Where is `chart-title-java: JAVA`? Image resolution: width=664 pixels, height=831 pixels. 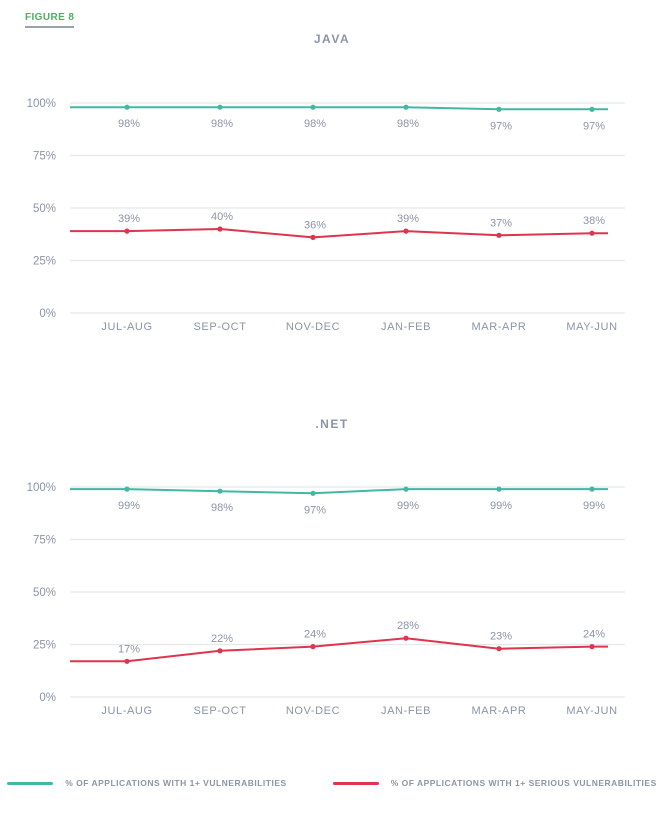 chart-title-java: JAVA is located at coordinates (332, 39).